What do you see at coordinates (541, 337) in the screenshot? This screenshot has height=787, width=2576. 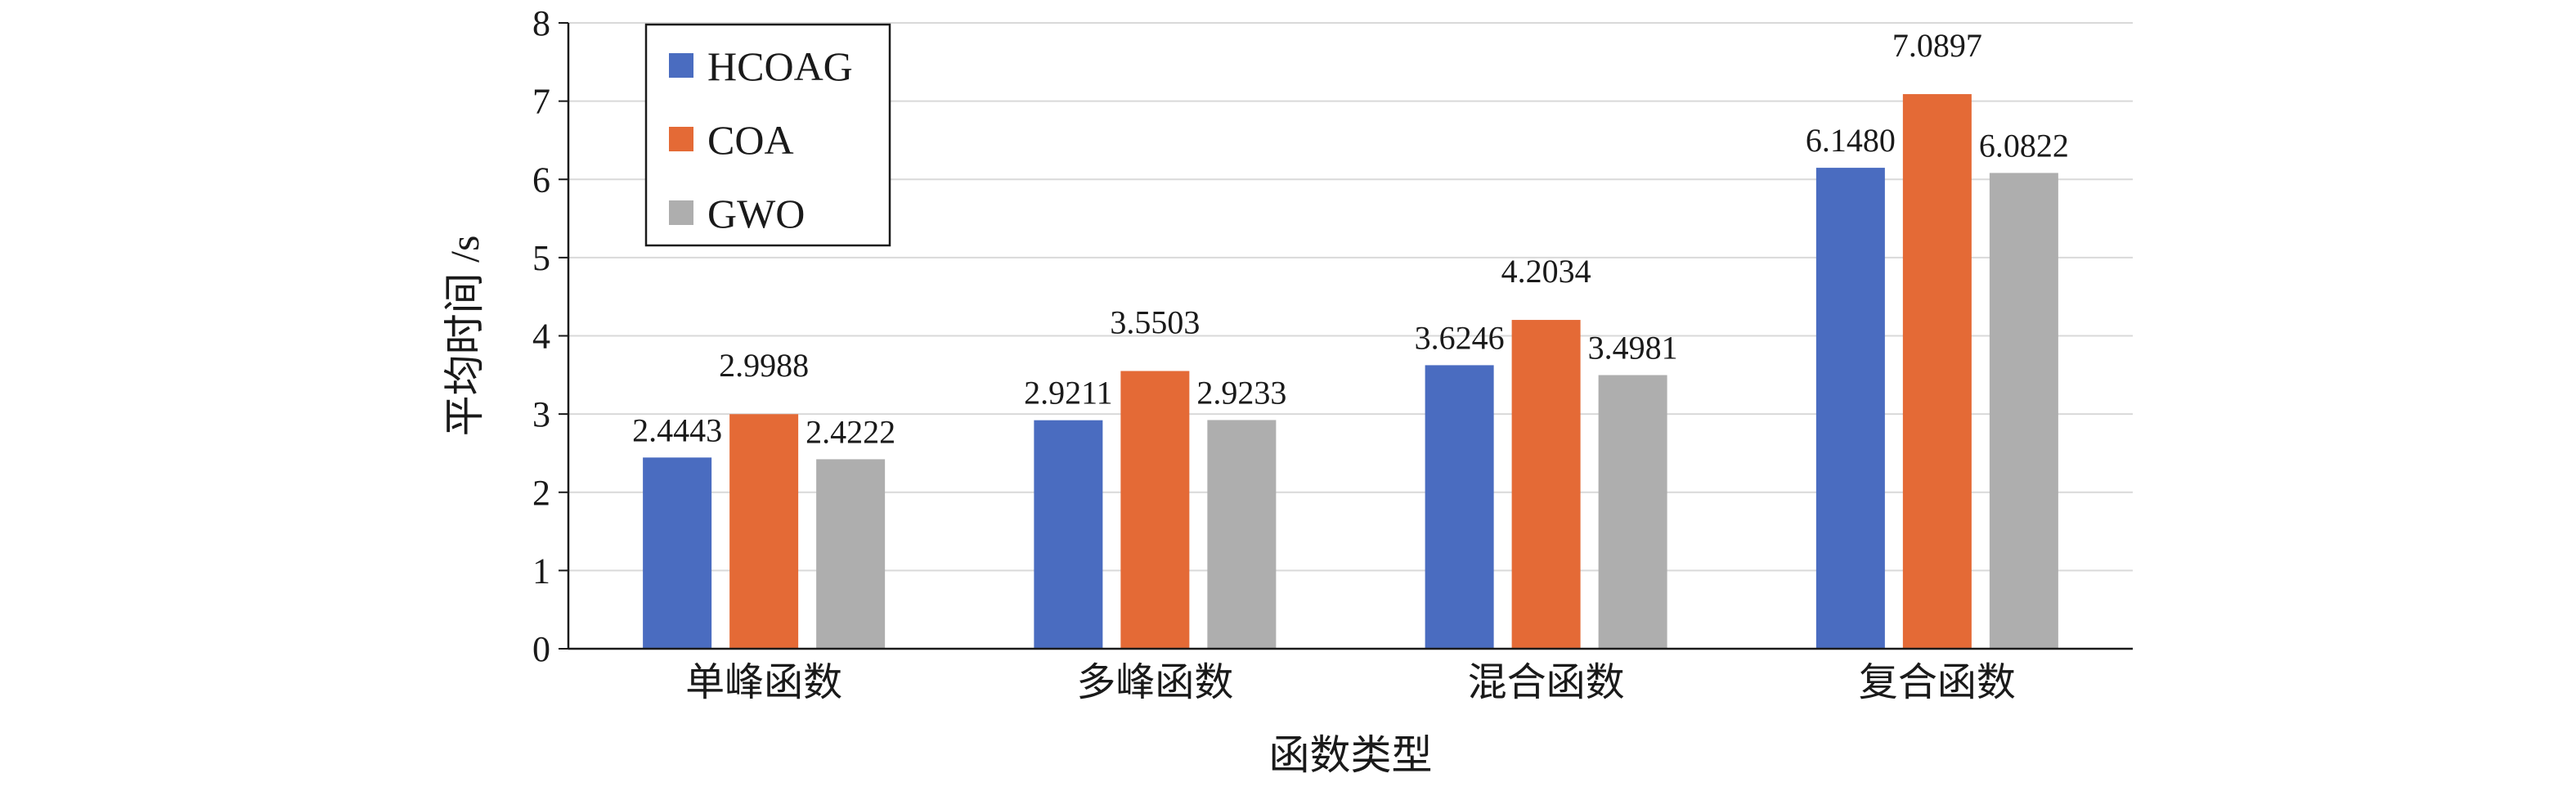 I see `y-tick-label: 4` at bounding box center [541, 337].